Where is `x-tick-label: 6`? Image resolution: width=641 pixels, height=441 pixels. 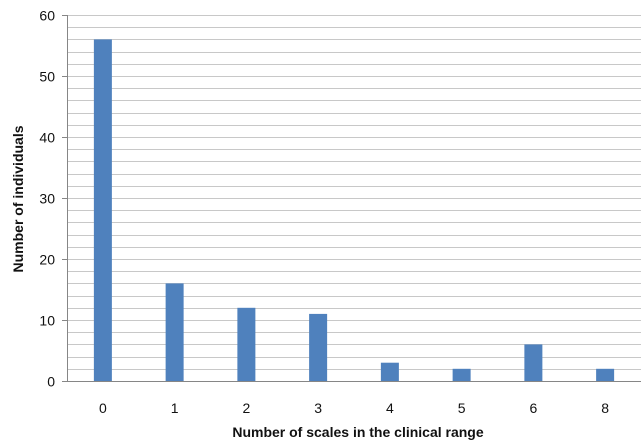 x-tick-label: 6 is located at coordinates (533, 408).